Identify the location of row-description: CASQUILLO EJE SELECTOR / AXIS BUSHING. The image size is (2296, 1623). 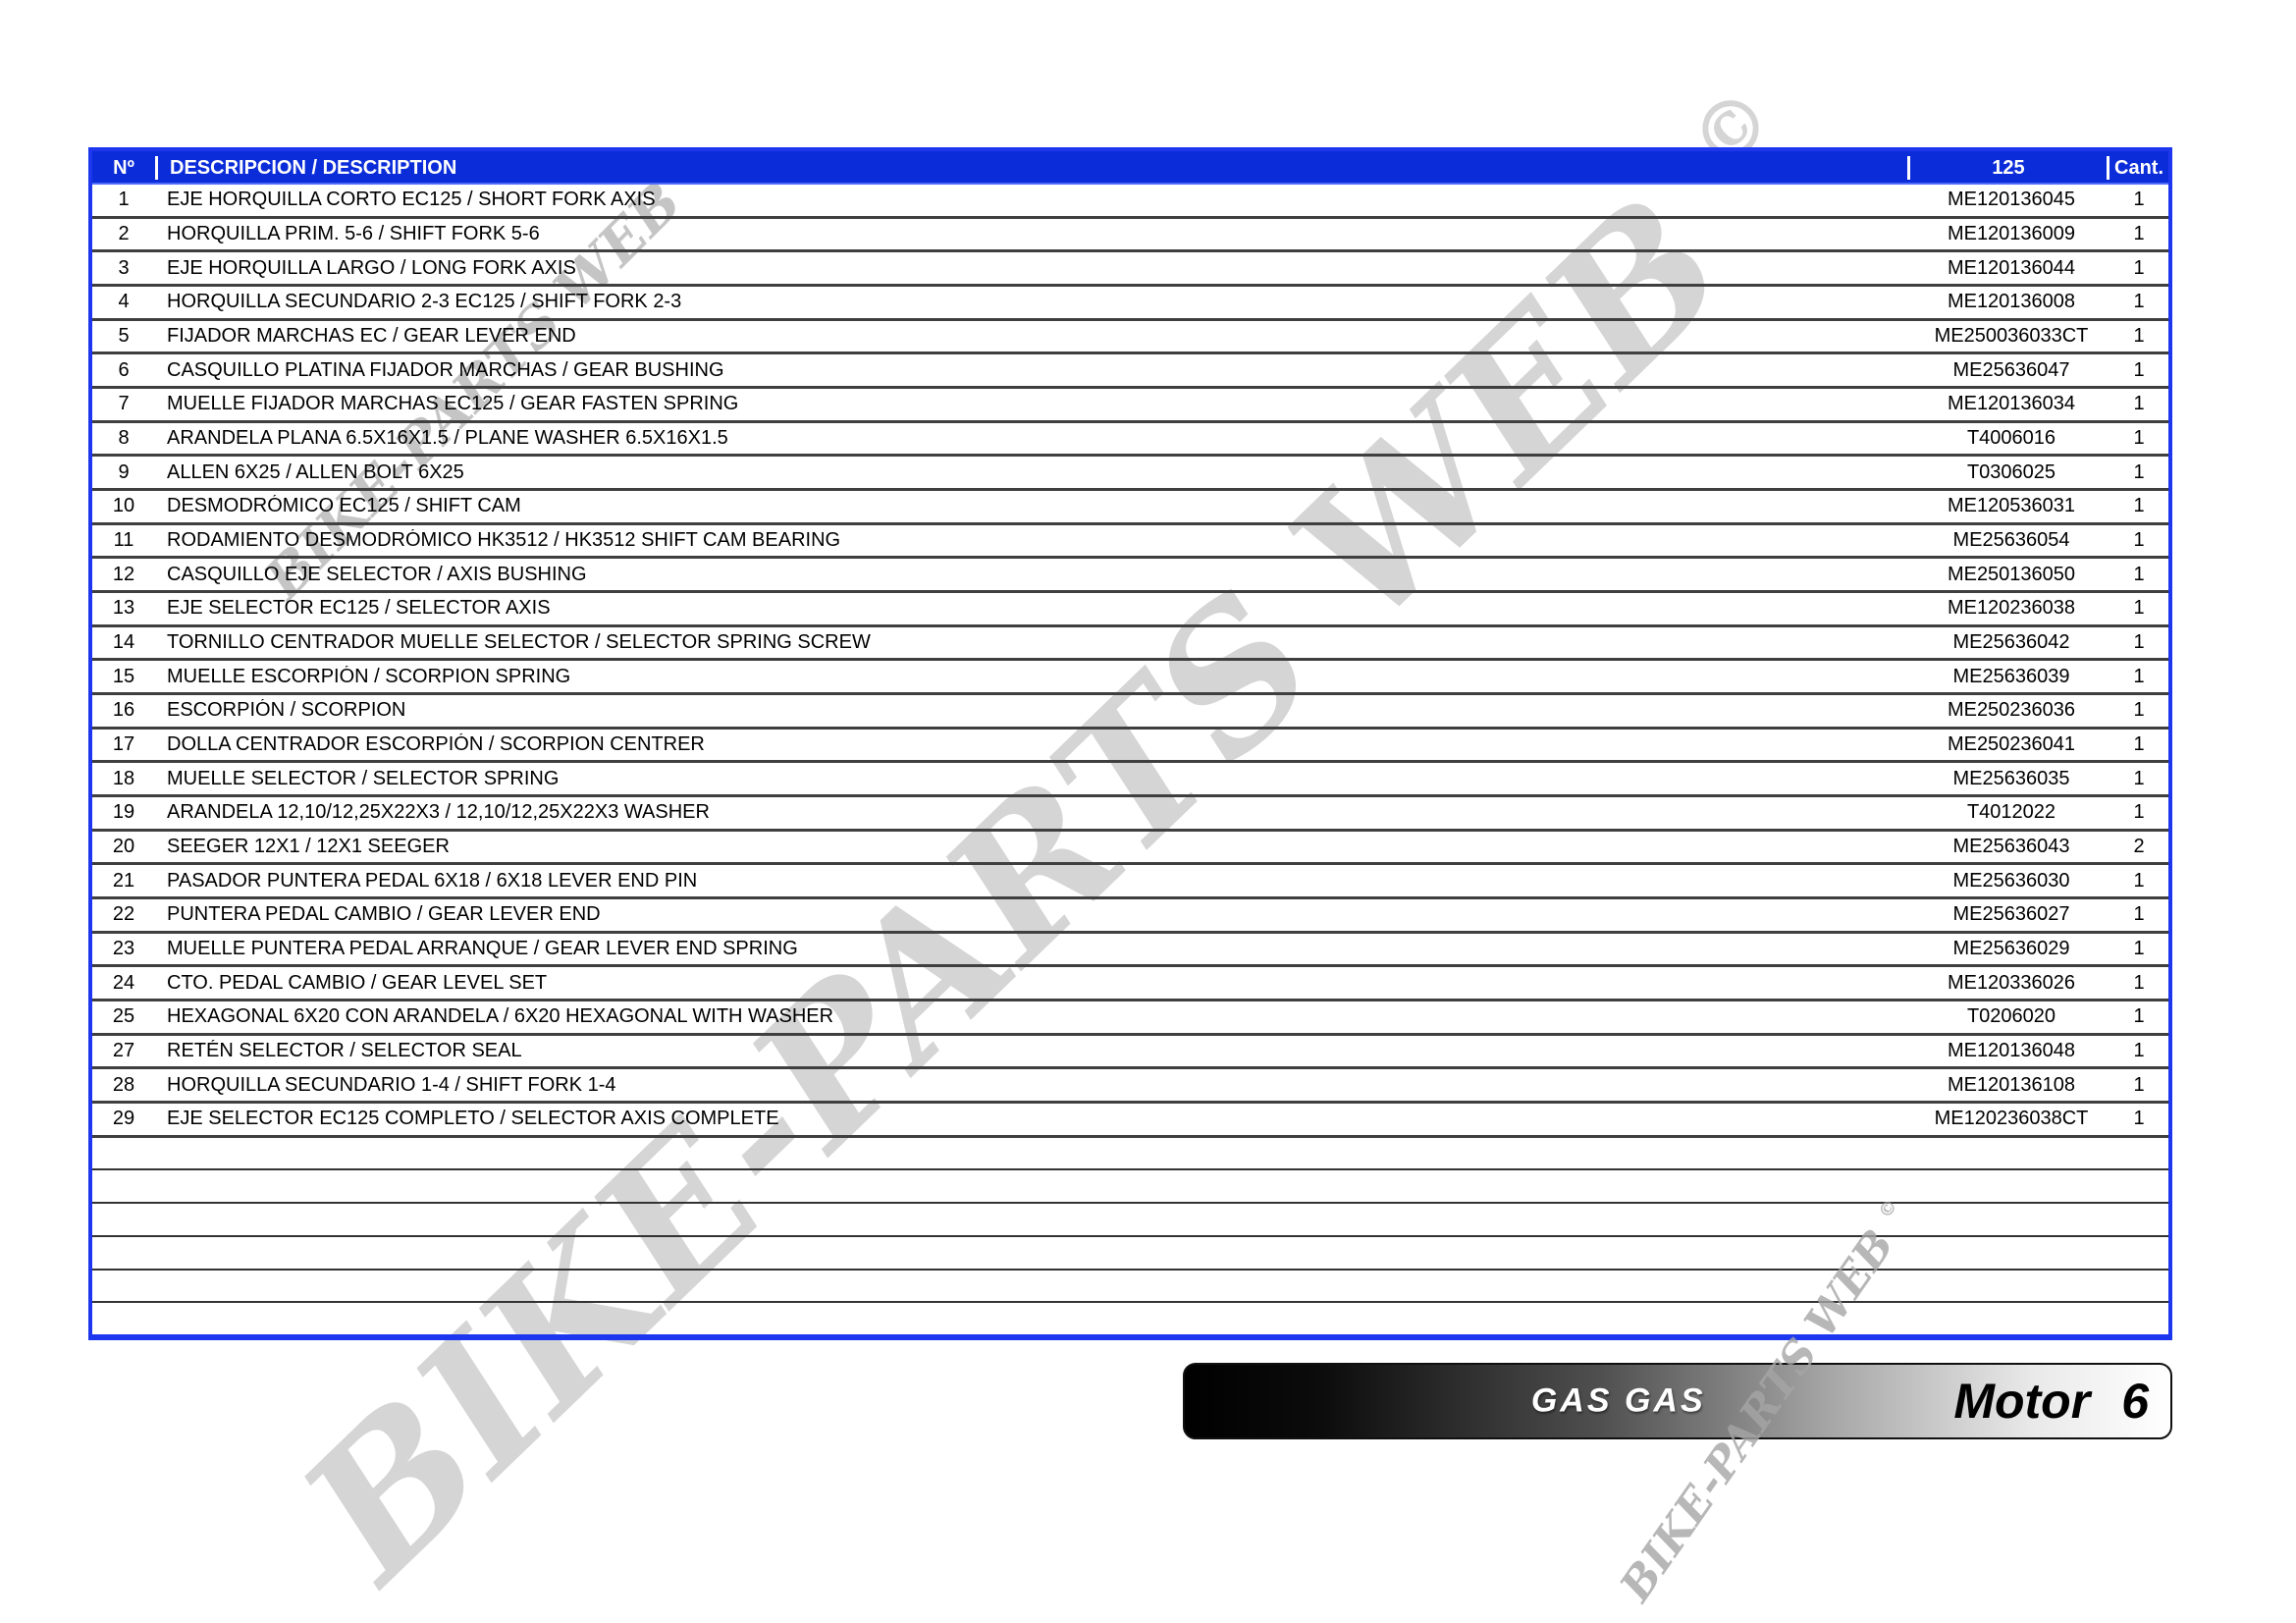
(377, 574).